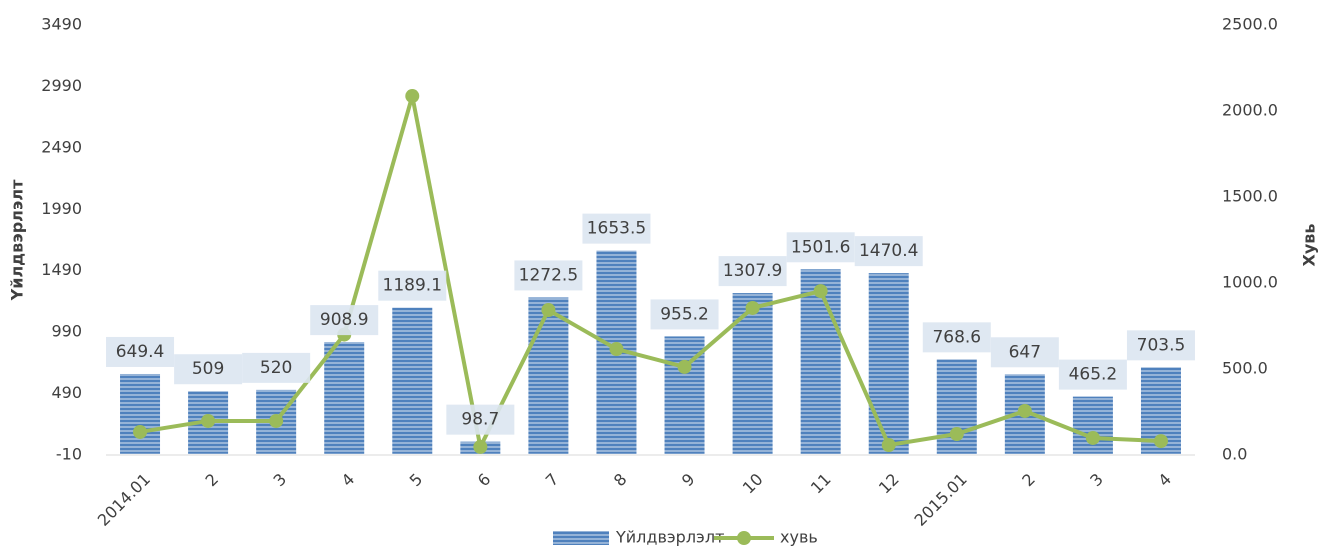  Describe the element at coordinates (669, 537) in the screenshot. I see `legend-label: Үйлдвэрлэлт` at that location.